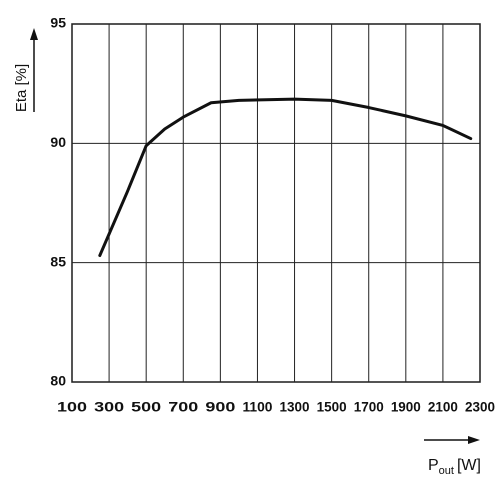 The height and width of the screenshot is (500, 500). What do you see at coordinates (220, 407) in the screenshot?
I see `x-tick-label: 900` at bounding box center [220, 407].